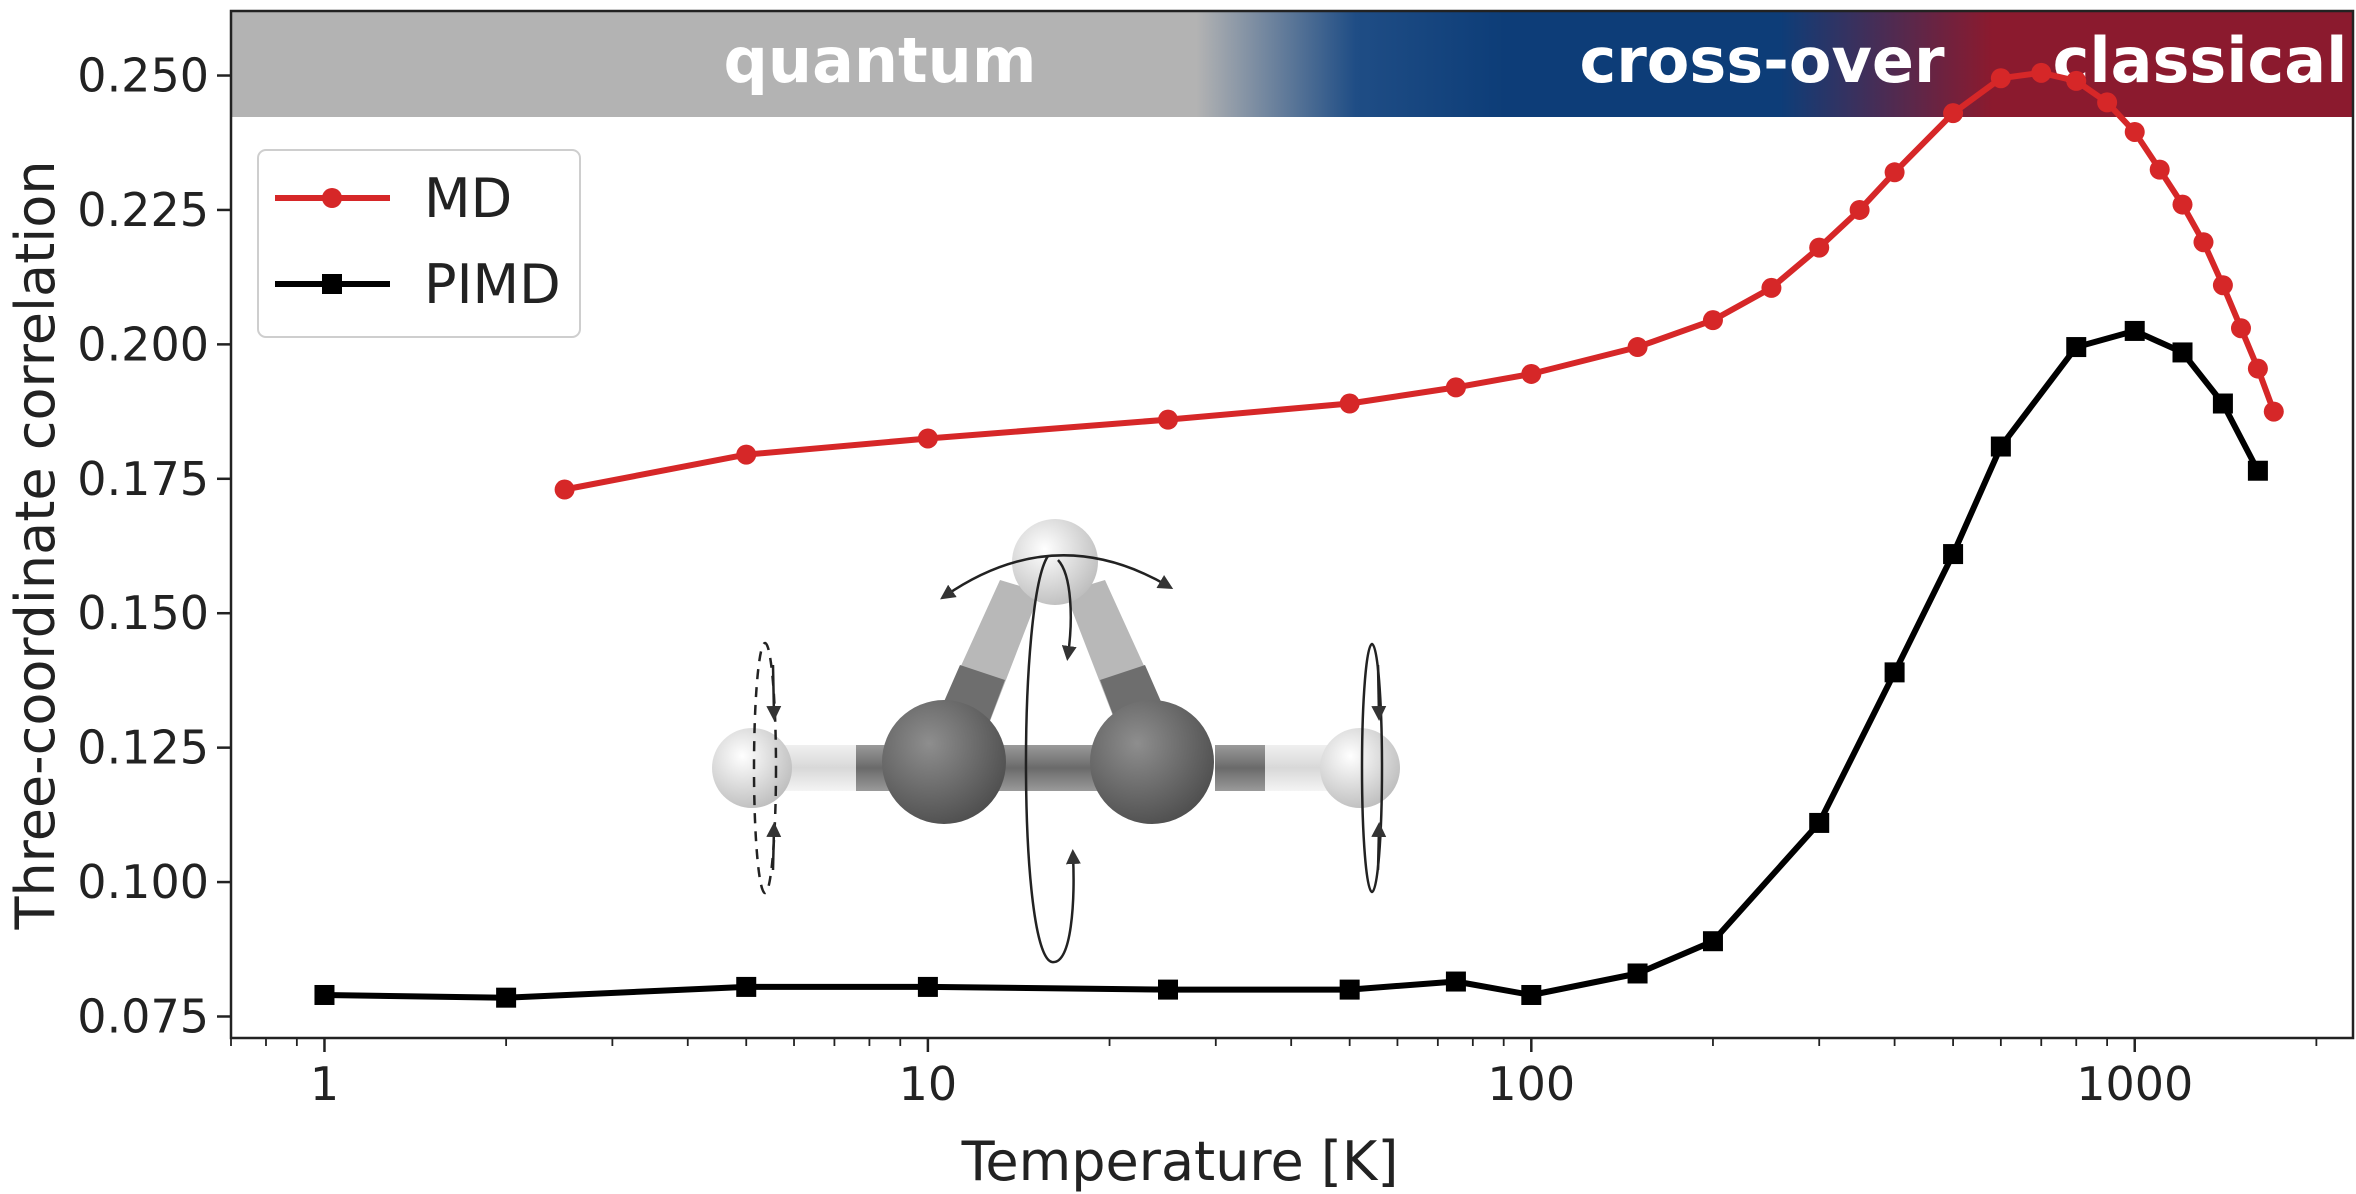 The height and width of the screenshot is (1194, 2356). I want to click on legend-pimd-marker, so click(332, 284).